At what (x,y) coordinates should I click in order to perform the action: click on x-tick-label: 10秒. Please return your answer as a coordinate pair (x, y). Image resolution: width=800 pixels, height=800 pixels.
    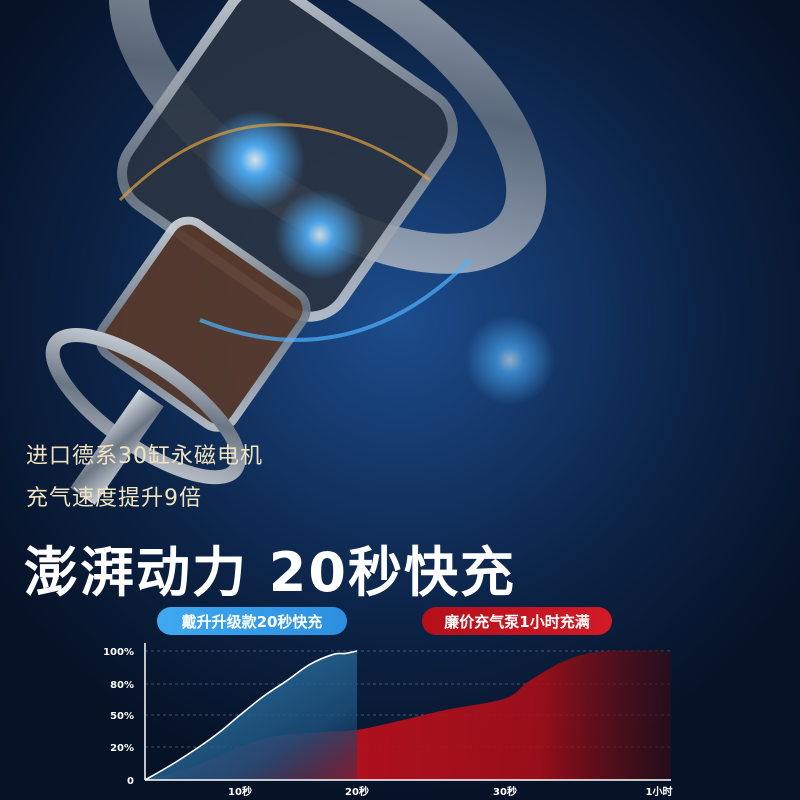
    Looking at the image, I should click on (240, 791).